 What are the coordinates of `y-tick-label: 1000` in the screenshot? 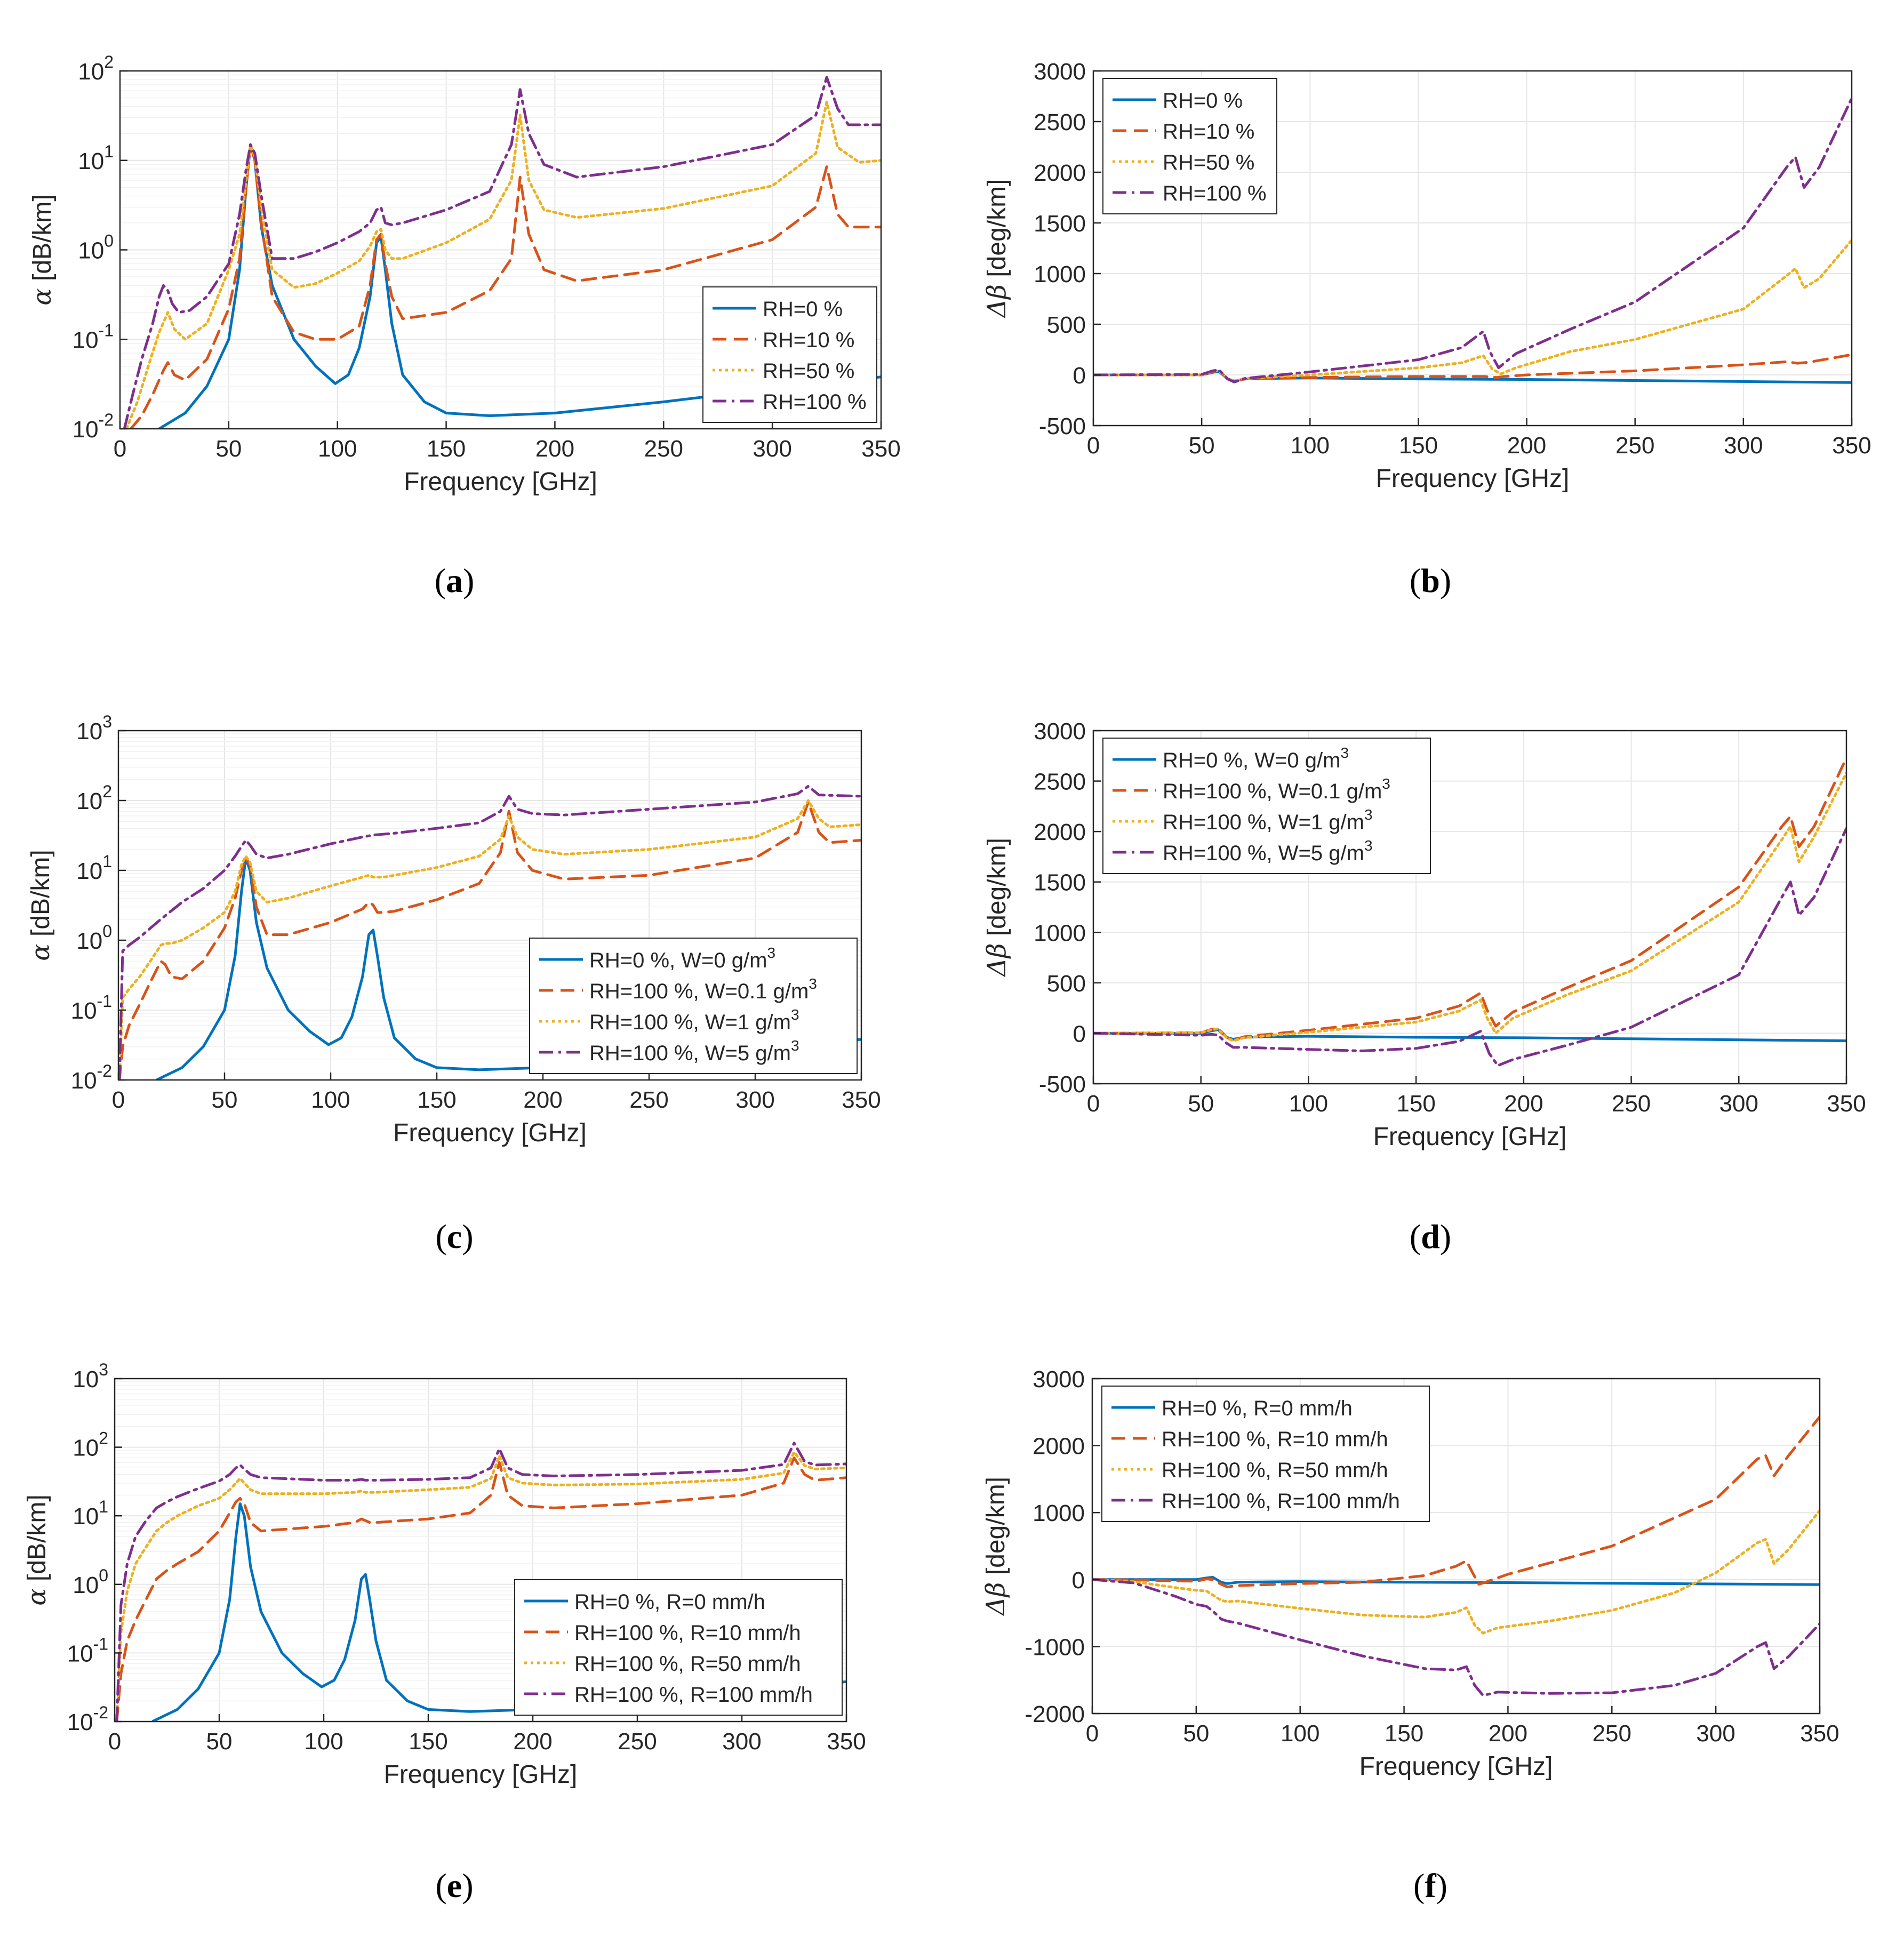 It's located at (1060, 933).